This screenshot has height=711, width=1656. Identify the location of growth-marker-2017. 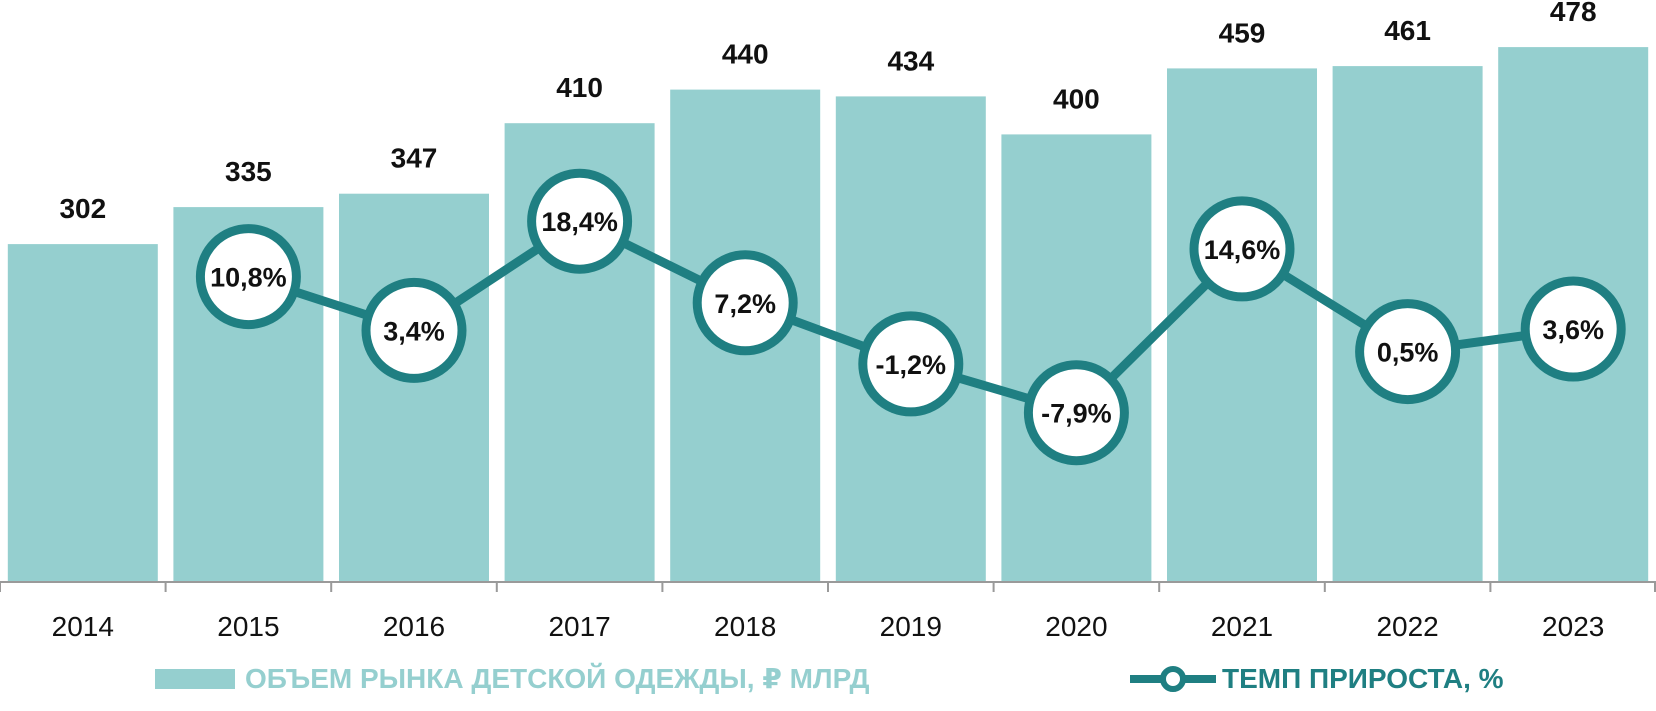
(580, 221).